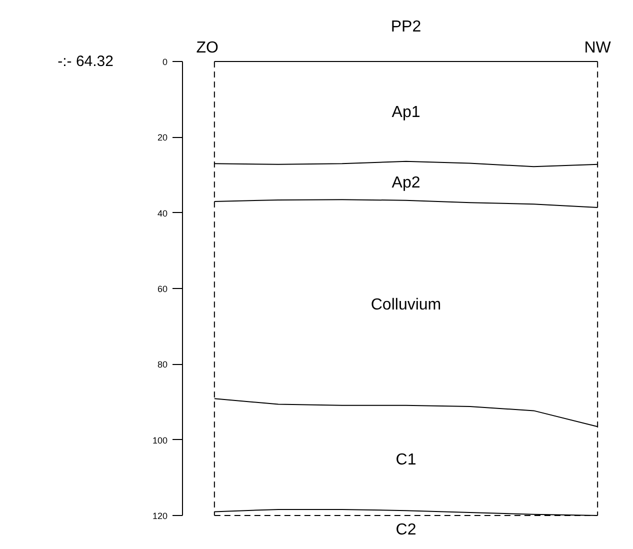 The image size is (633, 549). What do you see at coordinates (162, 213) in the screenshot?
I see `y-tick-label: 40` at bounding box center [162, 213].